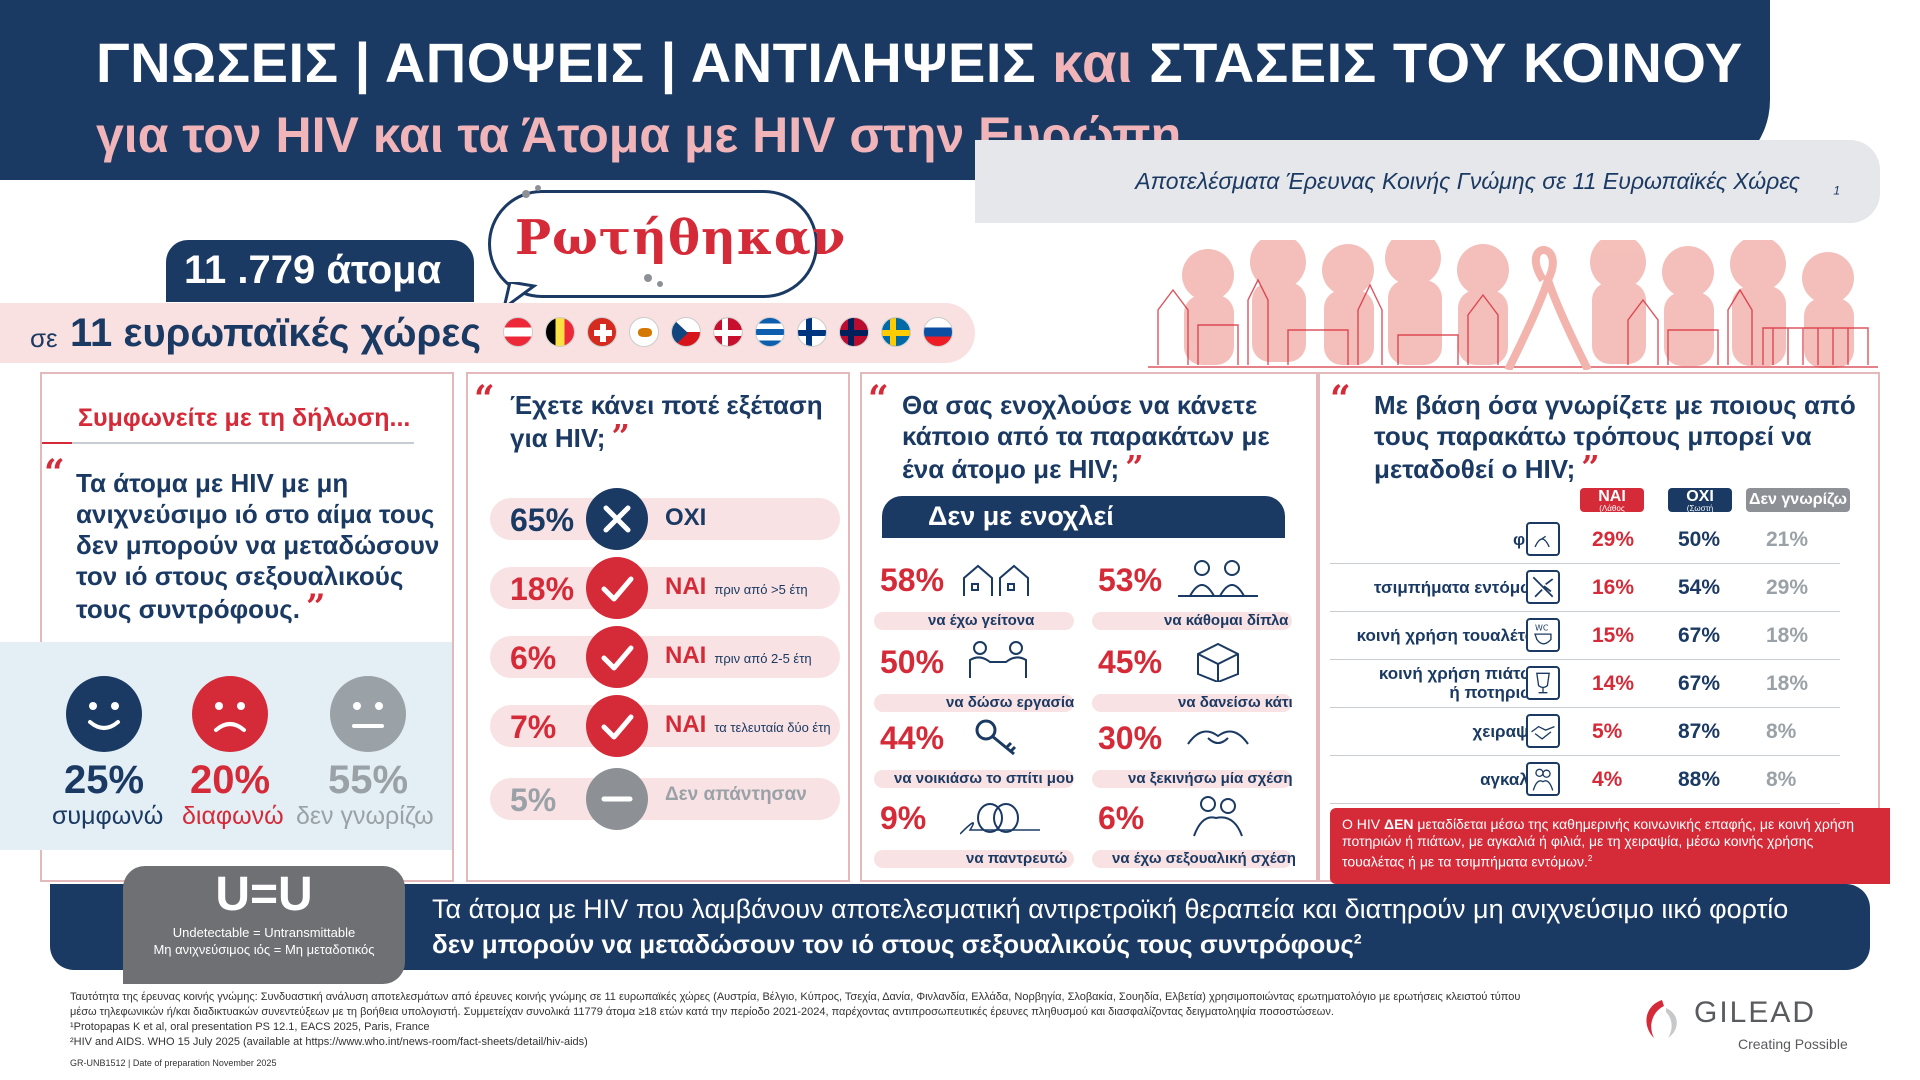 This screenshot has height=1080, width=1920. Describe the element at coordinates (104, 714) in the screenshot. I see `happy-face-icon` at that location.